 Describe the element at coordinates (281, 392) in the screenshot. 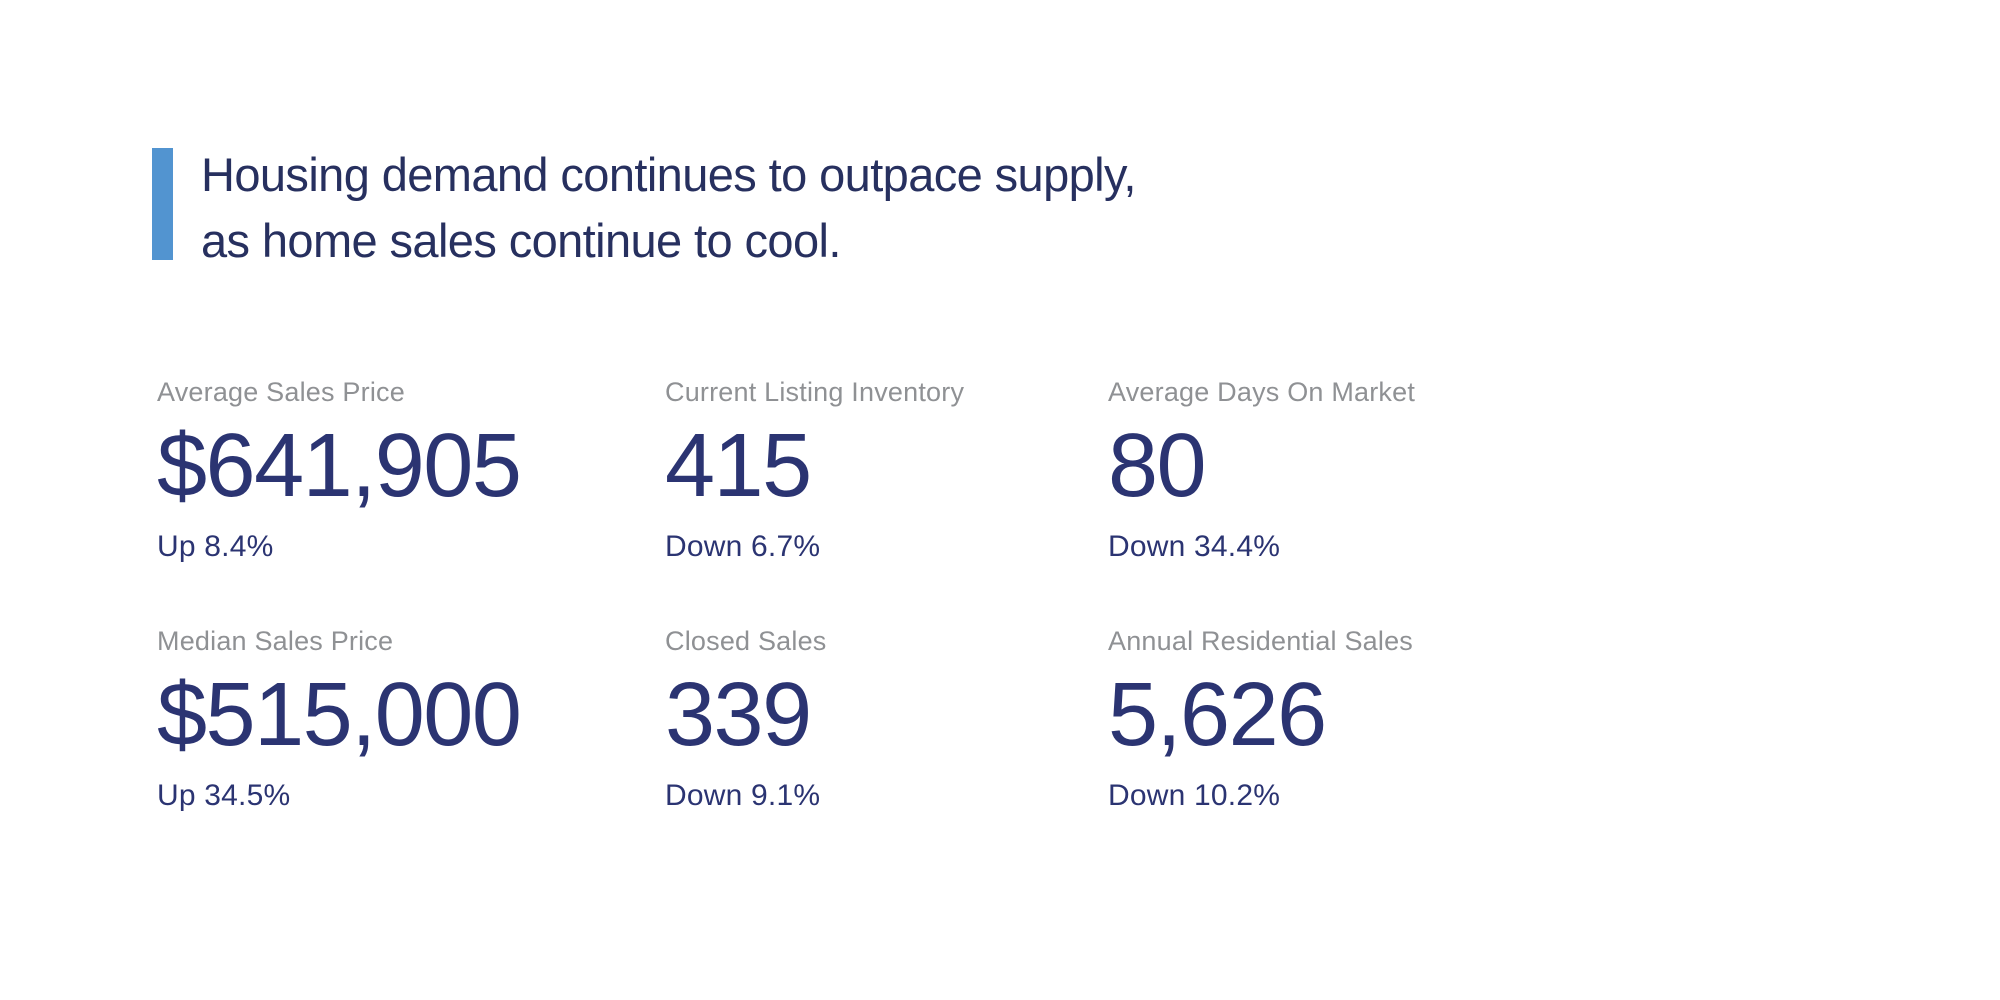

I see `stat-label: Average Sales Price` at that location.